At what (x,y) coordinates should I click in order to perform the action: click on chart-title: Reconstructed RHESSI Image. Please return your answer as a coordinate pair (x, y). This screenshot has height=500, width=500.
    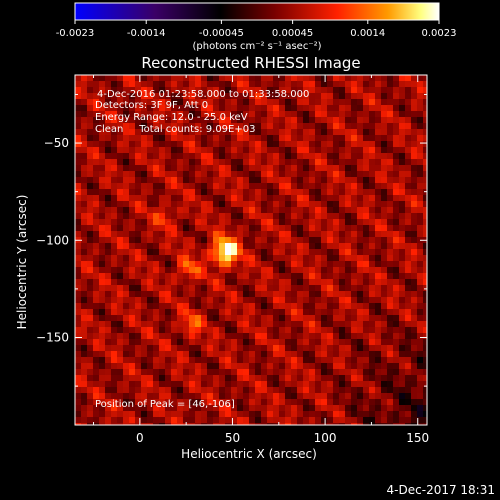
    Looking at the image, I should click on (250, 63).